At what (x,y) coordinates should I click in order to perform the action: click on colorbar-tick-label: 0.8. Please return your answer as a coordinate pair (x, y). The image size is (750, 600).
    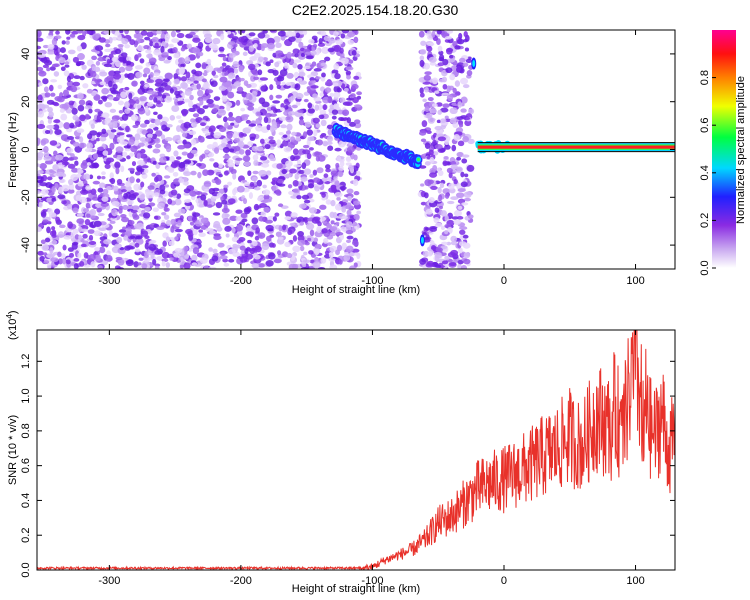
    Looking at the image, I should click on (705, 77).